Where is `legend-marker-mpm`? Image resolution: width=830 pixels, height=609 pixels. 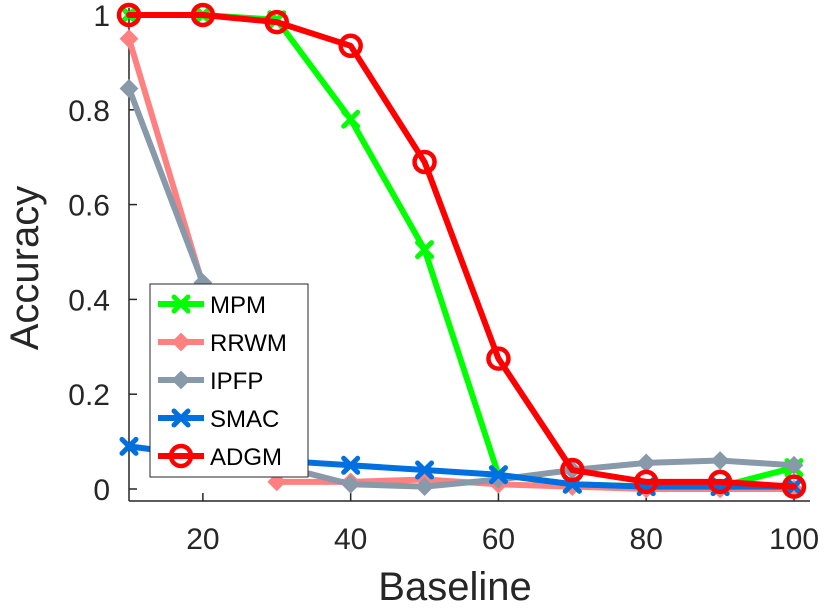 legend-marker-mpm is located at coordinates (181, 304).